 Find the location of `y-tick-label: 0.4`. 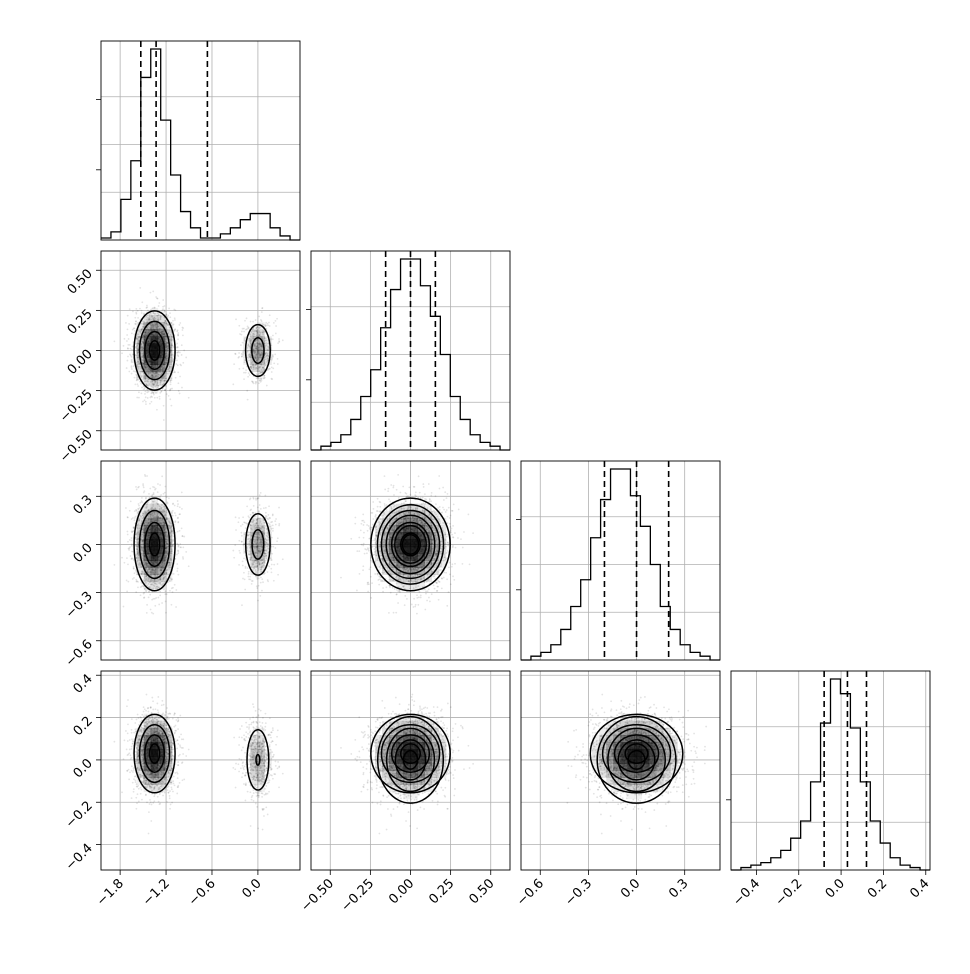

y-tick-label: 0.4 is located at coordinates (83, 683).